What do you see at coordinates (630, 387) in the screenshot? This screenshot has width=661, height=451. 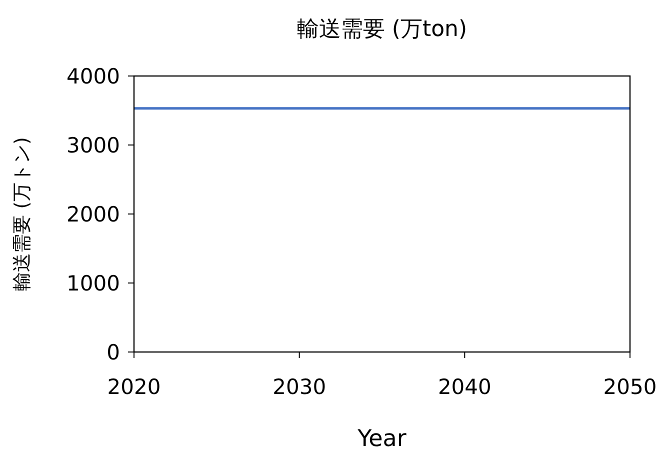 I see `x-tick-label: 2050` at bounding box center [630, 387].